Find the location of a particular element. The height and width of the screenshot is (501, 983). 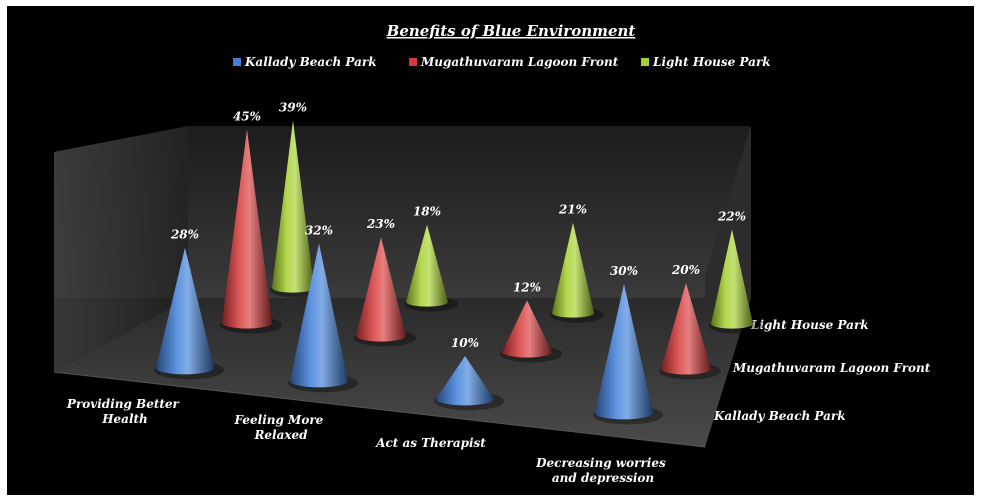

floor-front-edge is located at coordinates (379, 409).